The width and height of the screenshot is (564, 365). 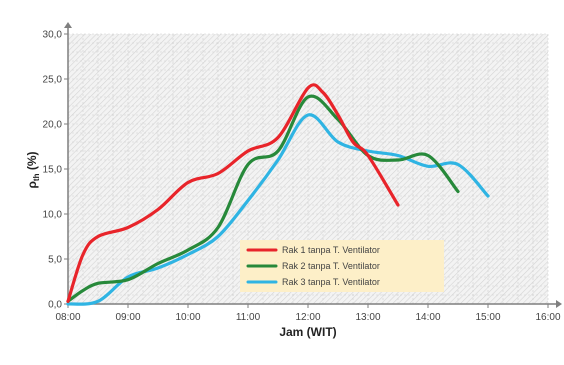 I want to click on x-tick-label: 10:00, so click(x=187, y=317).